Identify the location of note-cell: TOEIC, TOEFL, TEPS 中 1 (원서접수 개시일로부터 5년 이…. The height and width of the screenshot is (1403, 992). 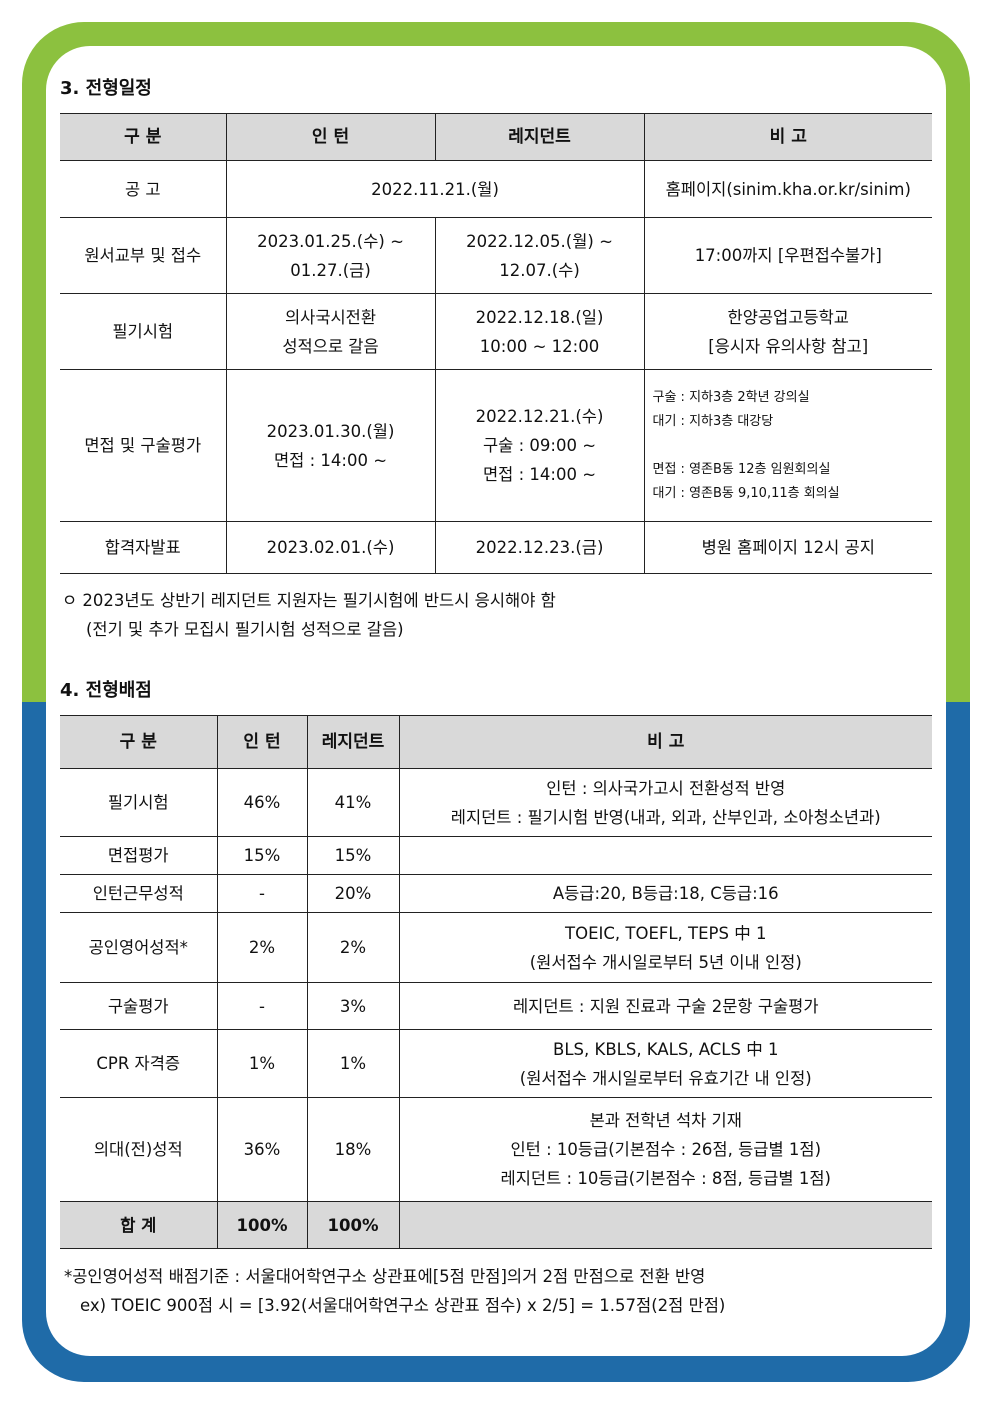
(665, 947).